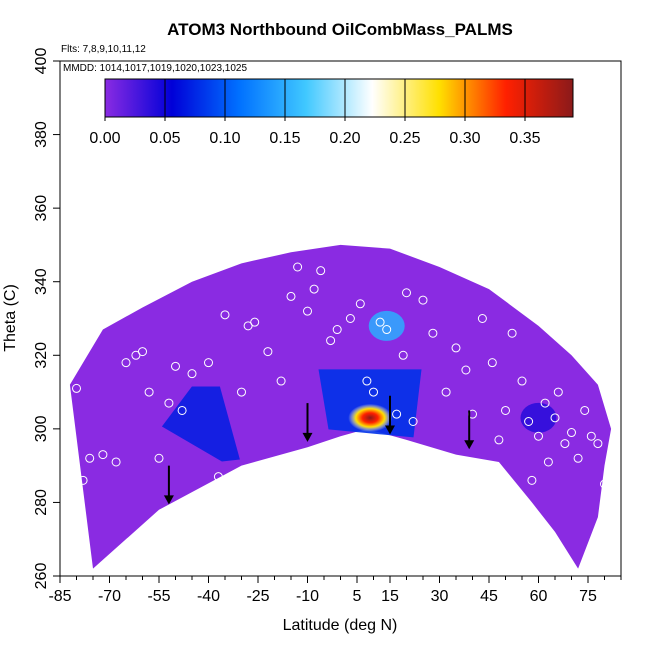  What do you see at coordinates (390, 596) in the screenshot?
I see `x-tick-label: 15` at bounding box center [390, 596].